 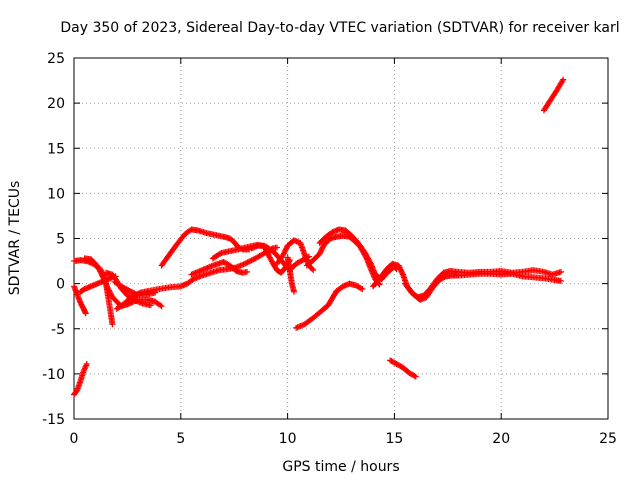 What do you see at coordinates (58, 330) in the screenshot?
I see `y-tick-label: -5` at bounding box center [58, 330].